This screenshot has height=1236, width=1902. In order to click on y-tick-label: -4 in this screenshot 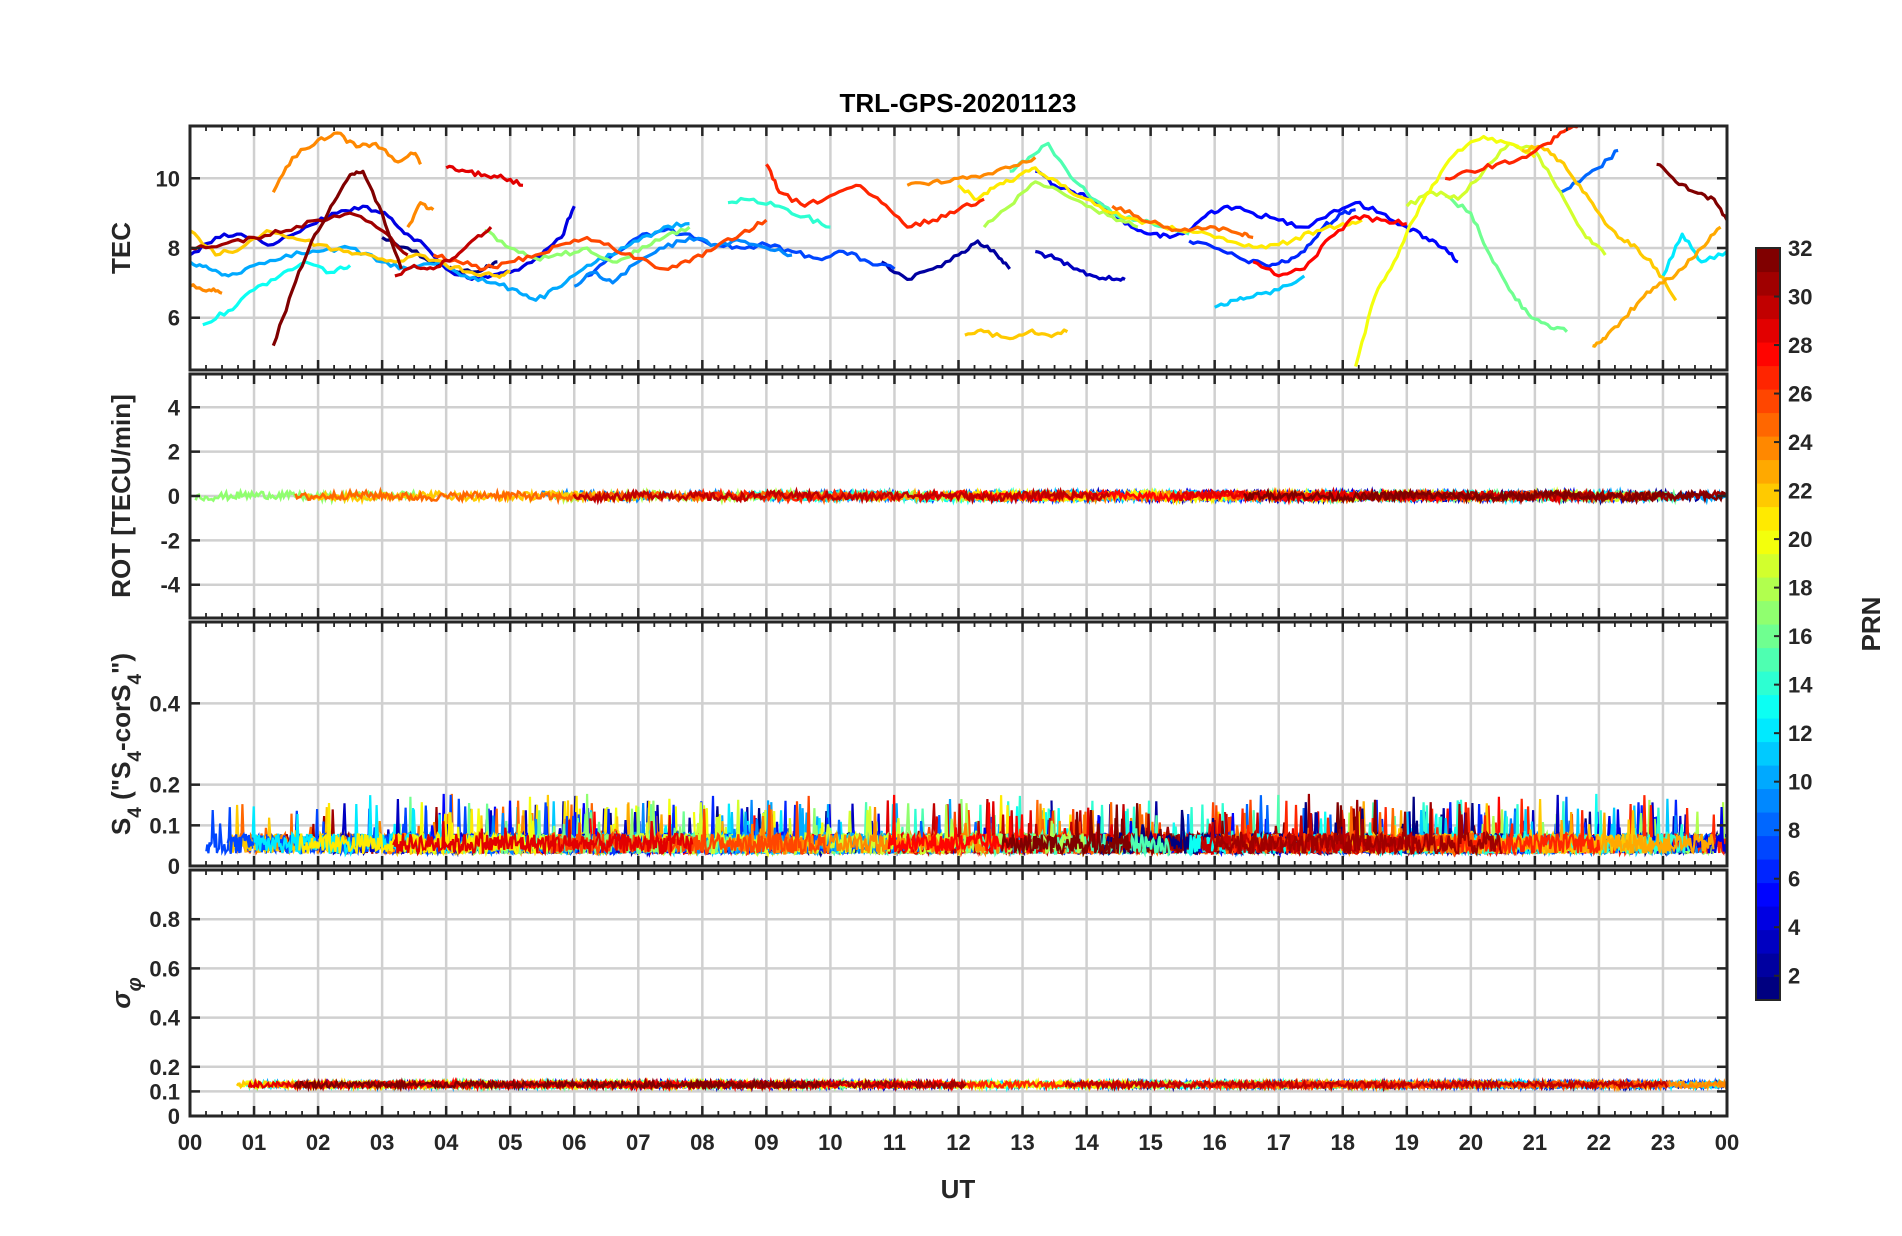, I will do `click(170, 585)`.